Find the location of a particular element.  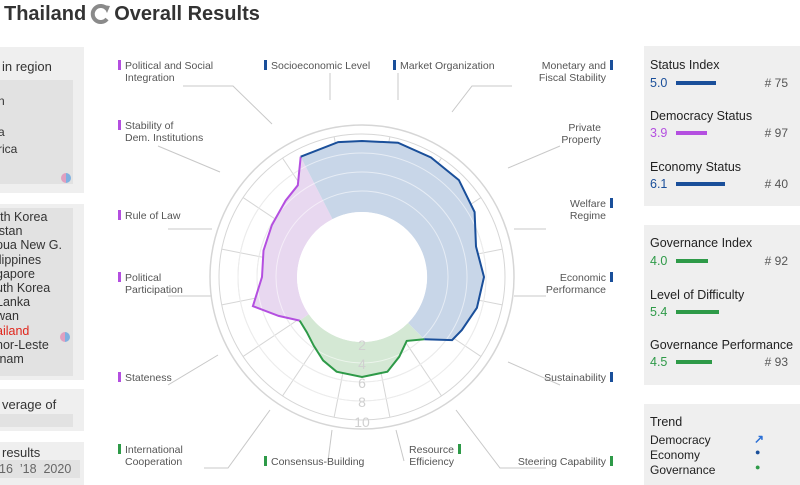

label-consensus: Consensus-Building is located at coordinates (314, 462).